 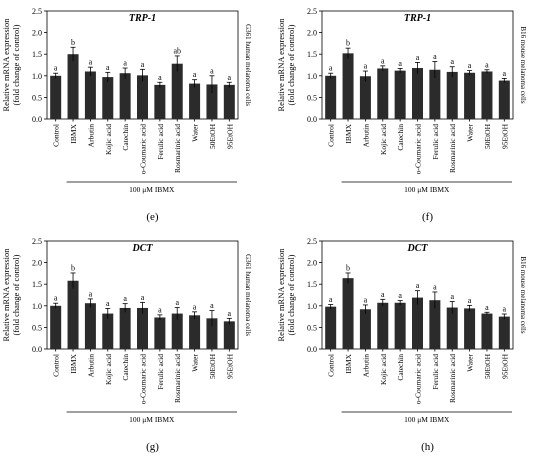 I want to click on y-tick-label: 2.0, so click(x=312, y=263).